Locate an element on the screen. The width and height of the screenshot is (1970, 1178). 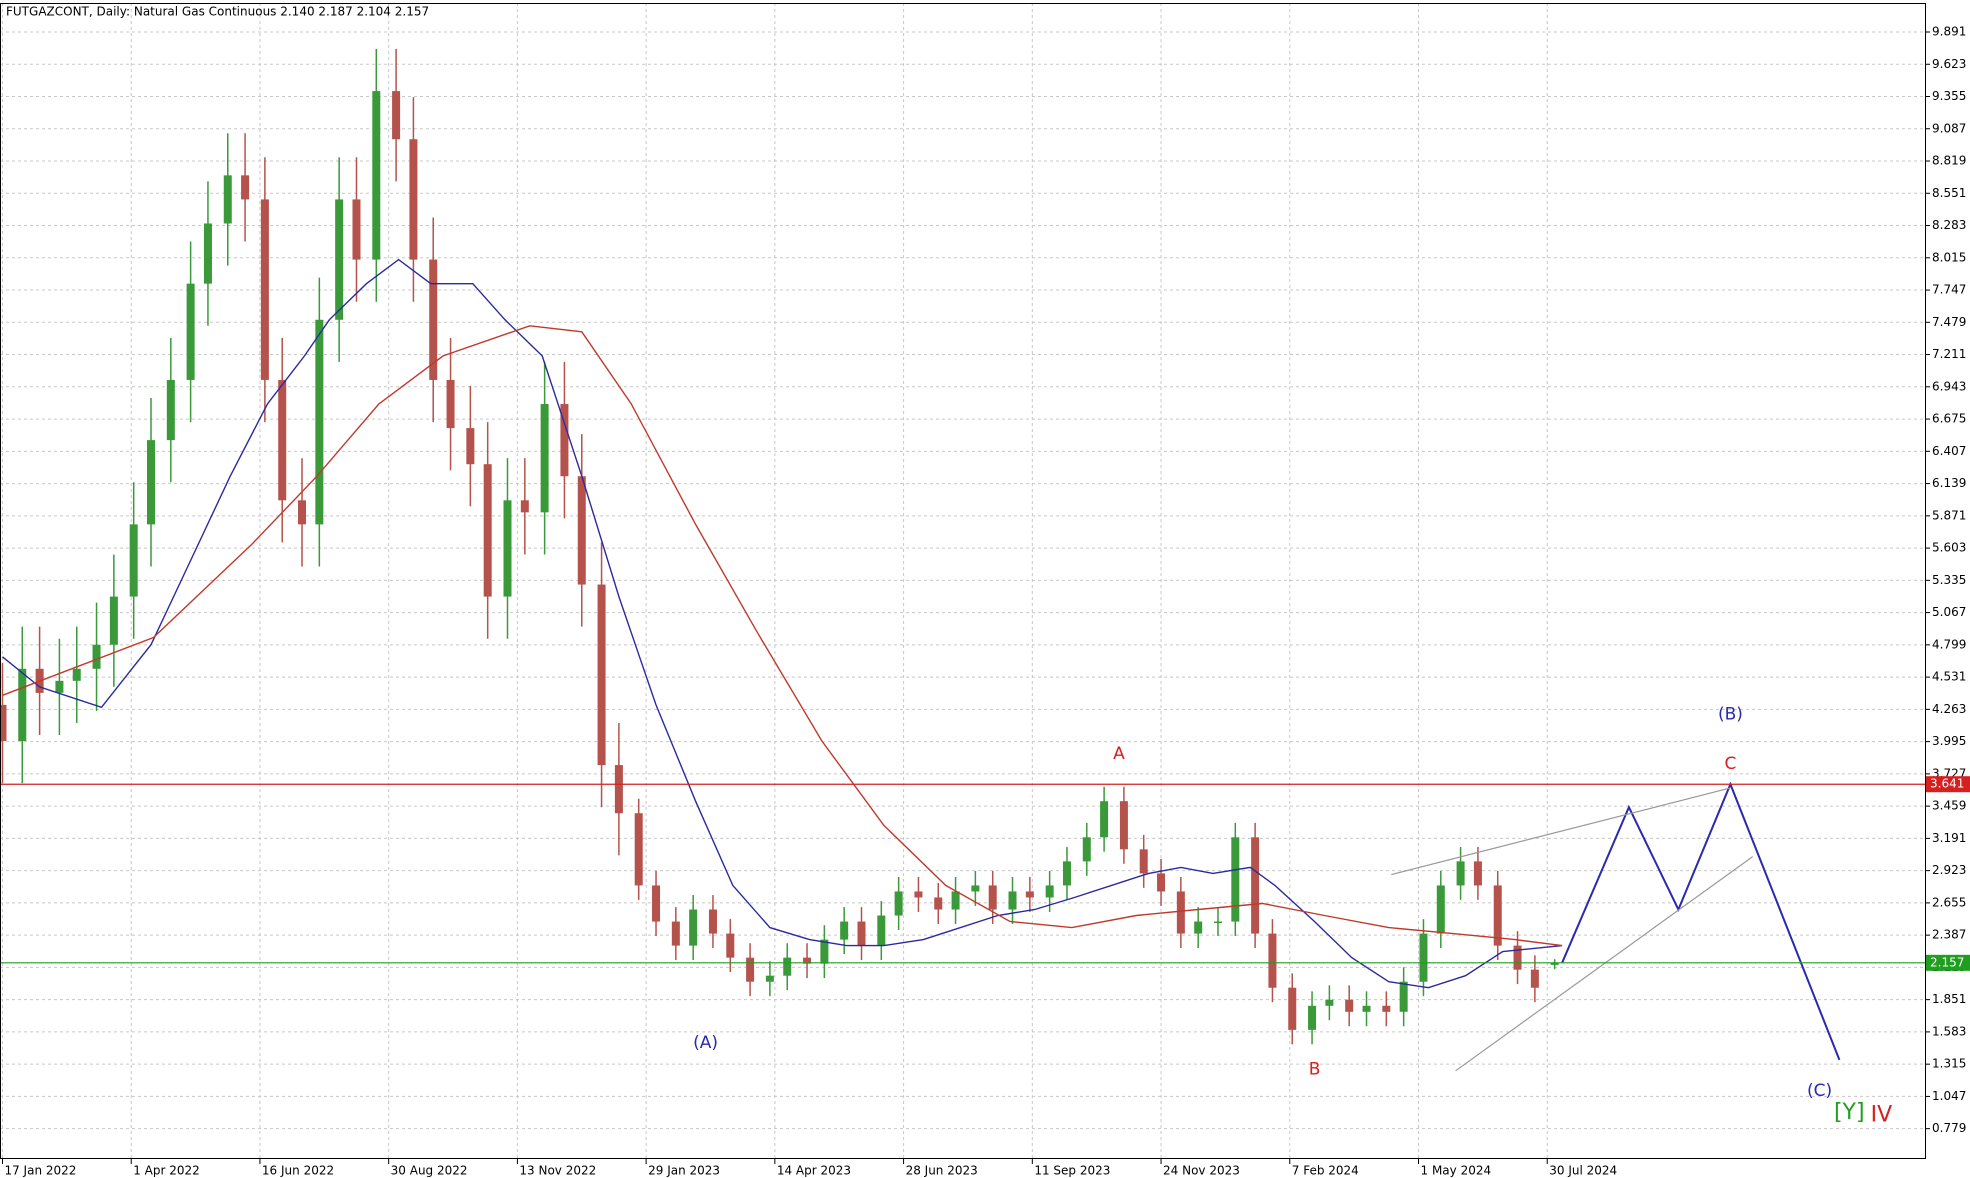
wave-label: C is located at coordinates (1730, 764).